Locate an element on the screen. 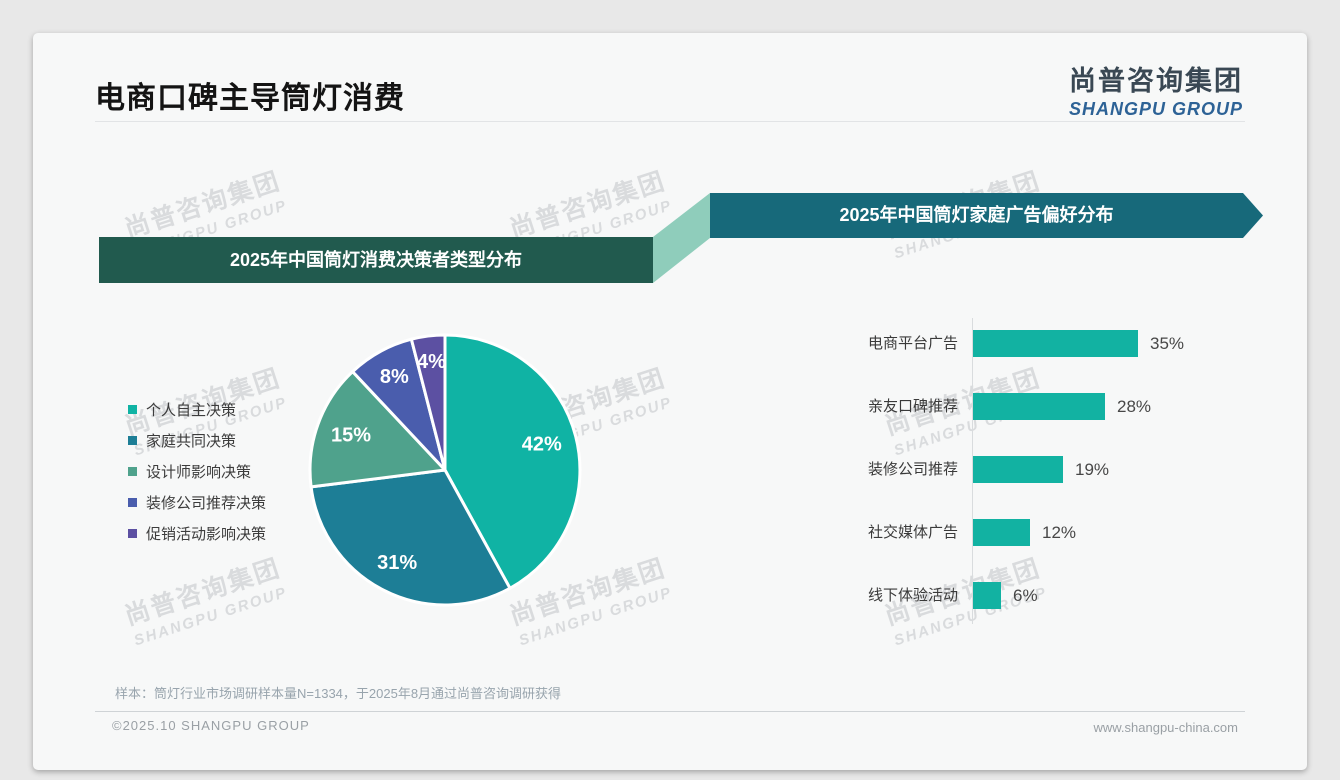 Image resolution: width=1340 pixels, height=780 pixels. pie-chart-title-banner: 2025年中国筒灯消费决策者类型分布 is located at coordinates (376, 260).